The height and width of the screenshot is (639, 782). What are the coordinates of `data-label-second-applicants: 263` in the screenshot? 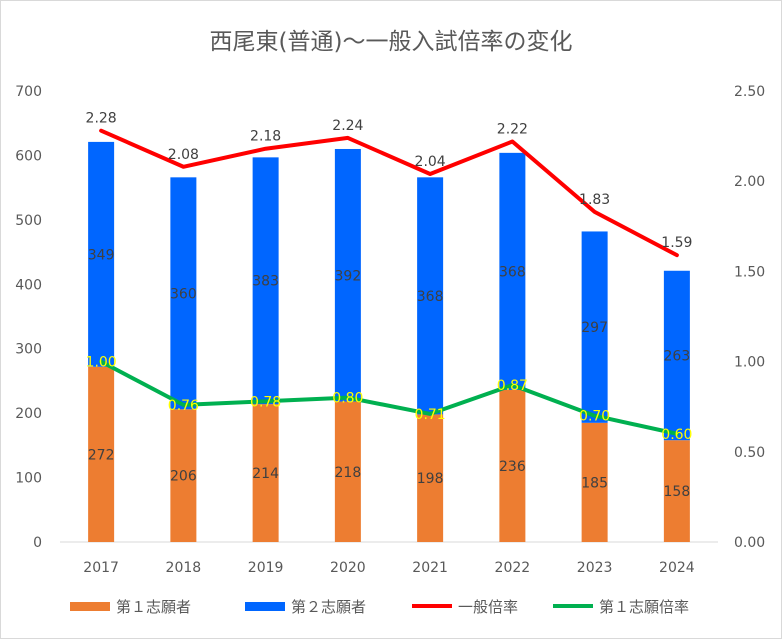 It's located at (677, 356).